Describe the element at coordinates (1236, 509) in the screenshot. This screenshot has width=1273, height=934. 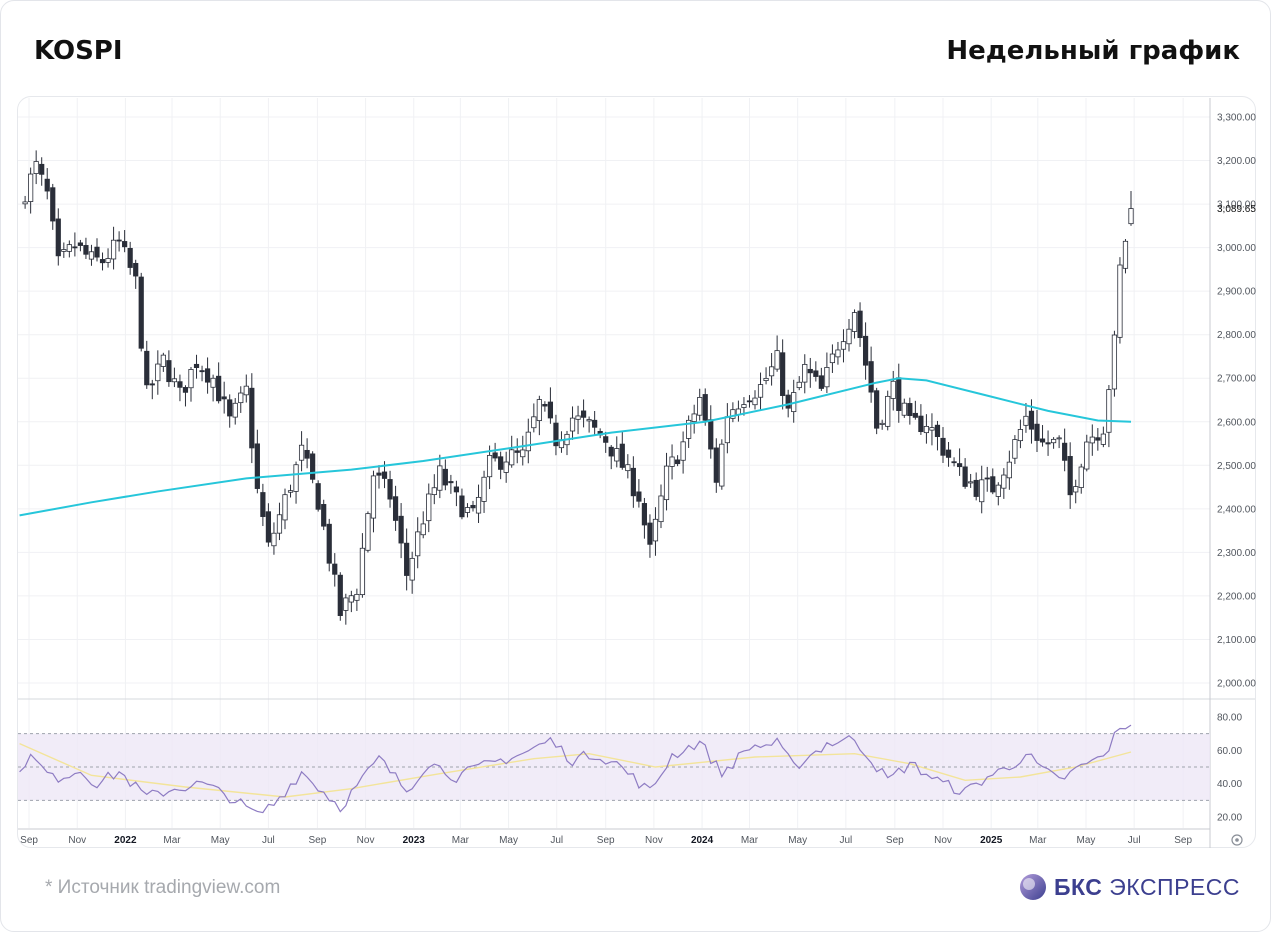
I see `price-tick-label: 2,400.00` at that location.